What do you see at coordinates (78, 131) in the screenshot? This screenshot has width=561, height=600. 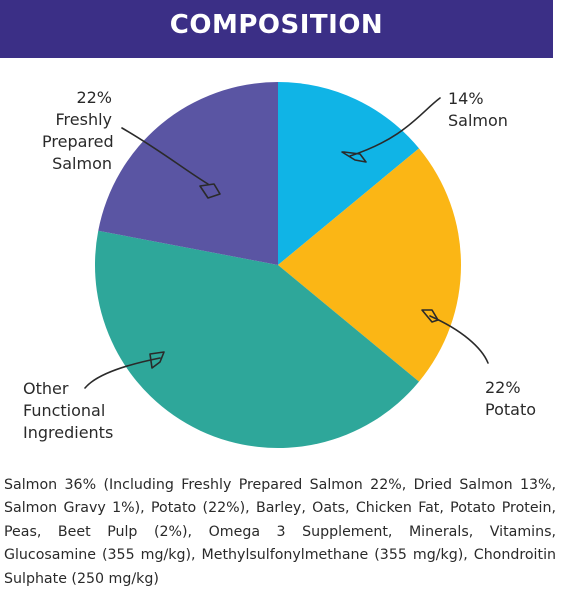 I see `slice-label-freshly: 22% Freshly Prepared Salmon` at bounding box center [78, 131].